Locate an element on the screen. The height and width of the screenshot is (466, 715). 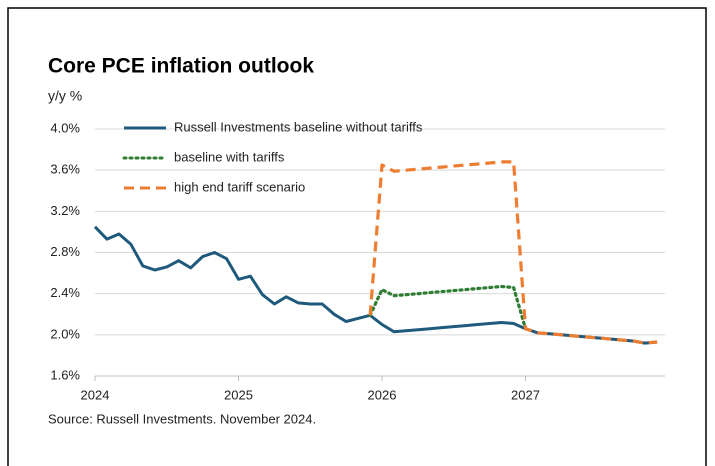
x-tick-label: 2027 is located at coordinates (525, 394).